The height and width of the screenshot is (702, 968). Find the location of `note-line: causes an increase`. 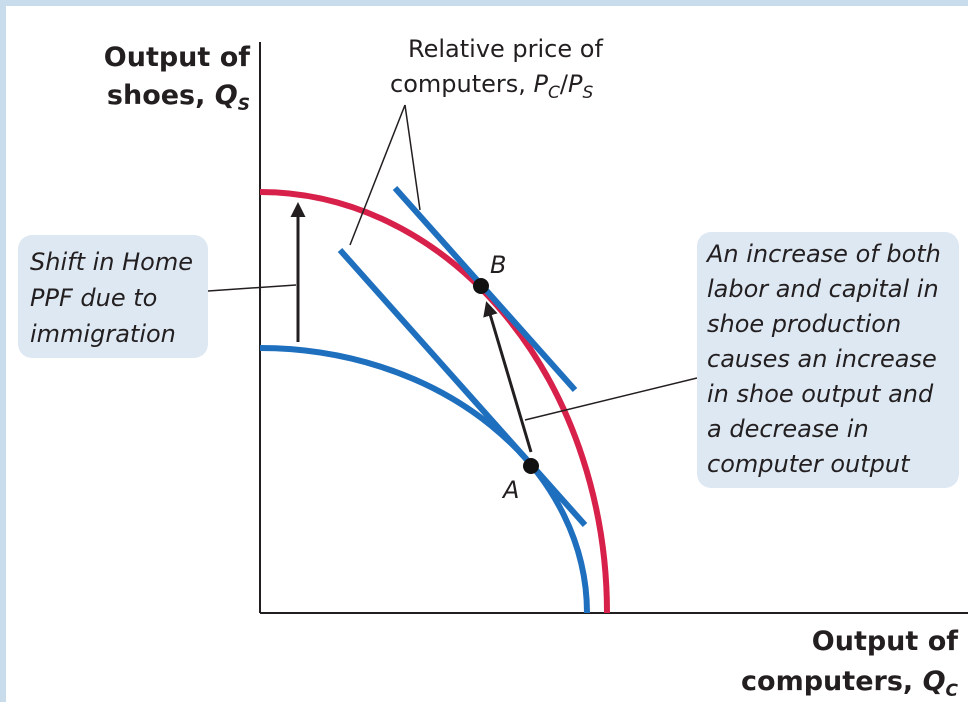

note-line: causes an increase is located at coordinates (822, 359).